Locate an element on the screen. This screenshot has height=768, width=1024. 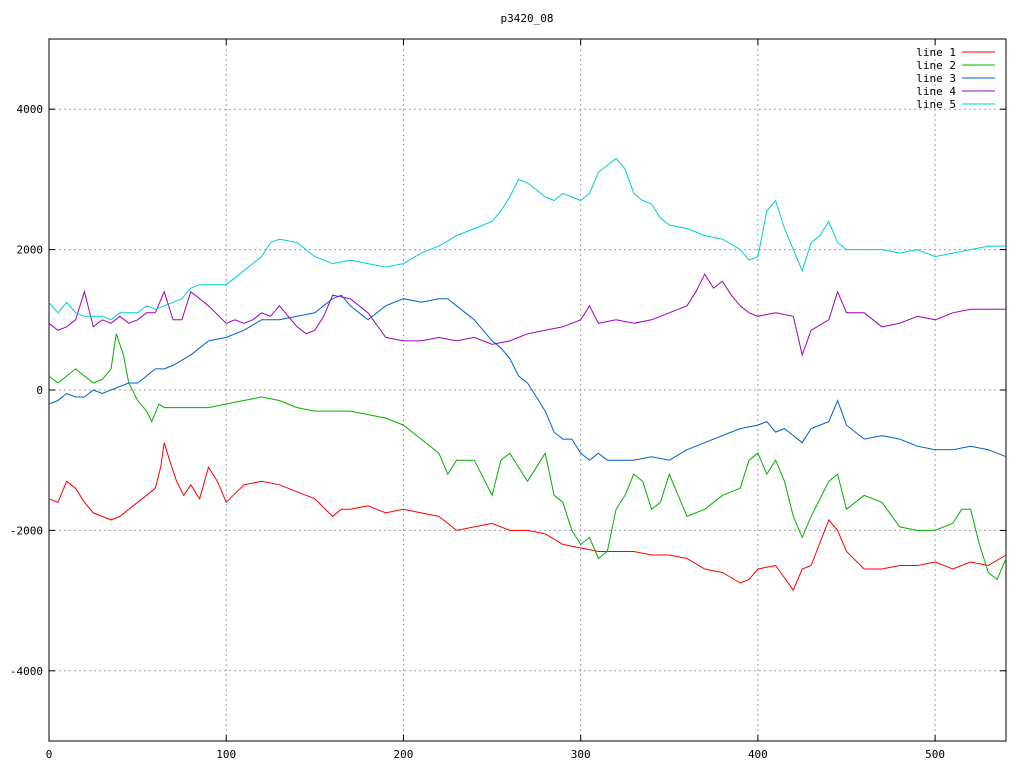
legend-label: line 2 is located at coordinates (936, 65).